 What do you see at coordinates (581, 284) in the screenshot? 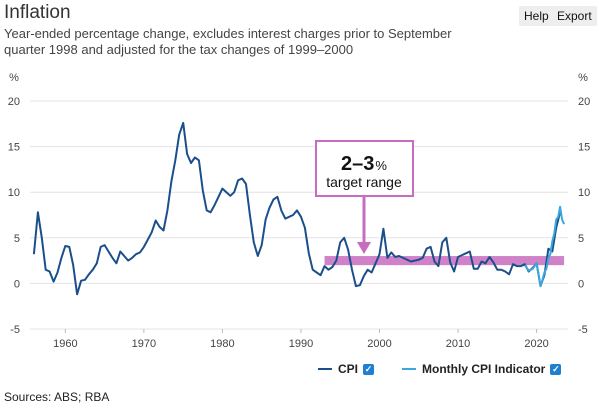
I see `y-tick-label-right: 0` at bounding box center [581, 284].